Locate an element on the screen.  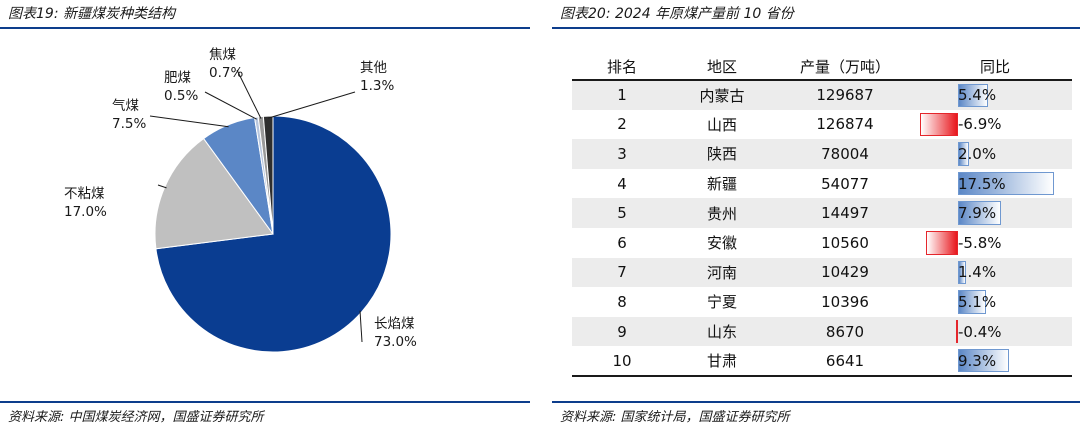
yoy-value: 17.5% is located at coordinates (982, 183).